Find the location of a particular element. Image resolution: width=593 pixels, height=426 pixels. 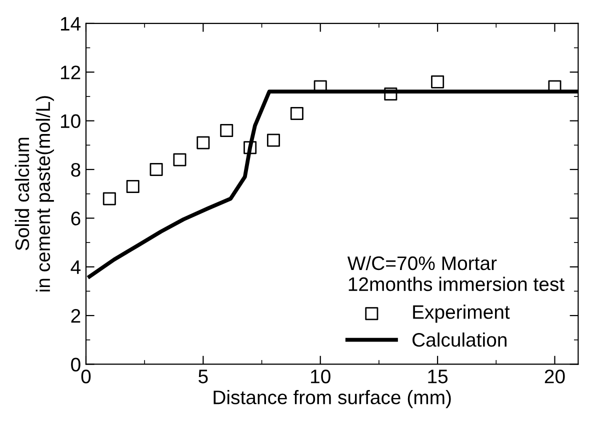

y-axis-title: Solid calcium in cement paste(mol/L) is located at coordinates (34, 194).